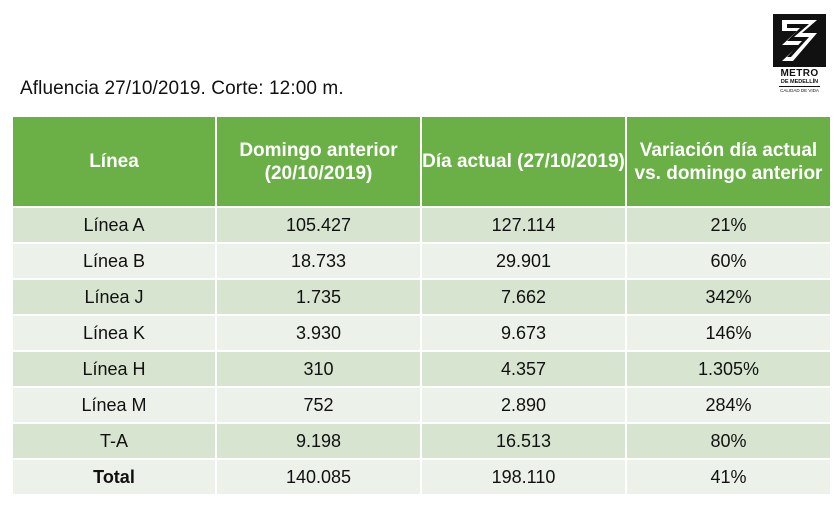 The height and width of the screenshot is (524, 840). What do you see at coordinates (523, 477) in the screenshot?
I see `cell-dia-actual-total: 198.110` at bounding box center [523, 477].